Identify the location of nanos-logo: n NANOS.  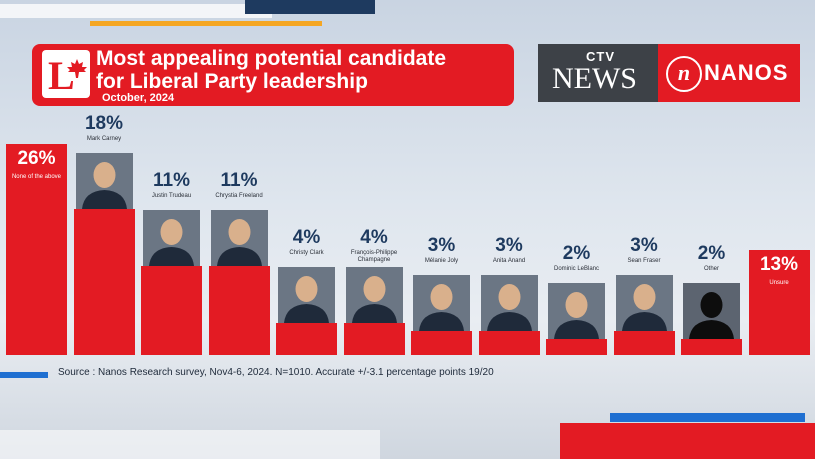
(729, 73).